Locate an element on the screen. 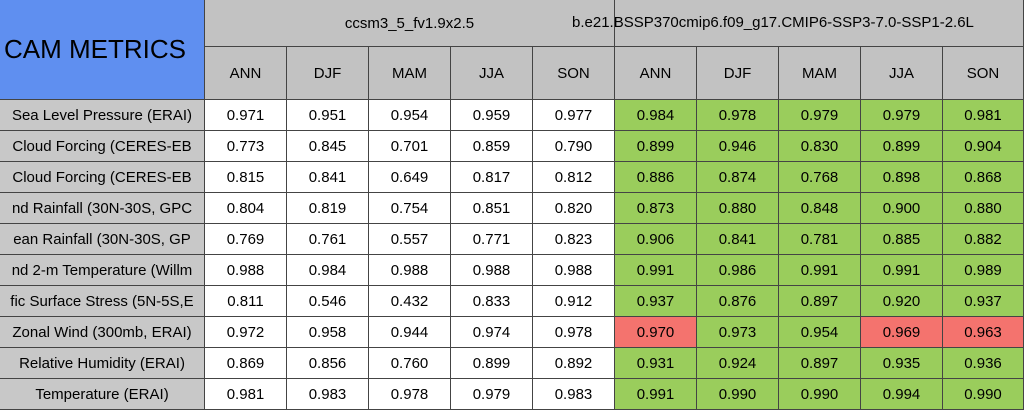  value-cell: 0.754 is located at coordinates (410, 208).